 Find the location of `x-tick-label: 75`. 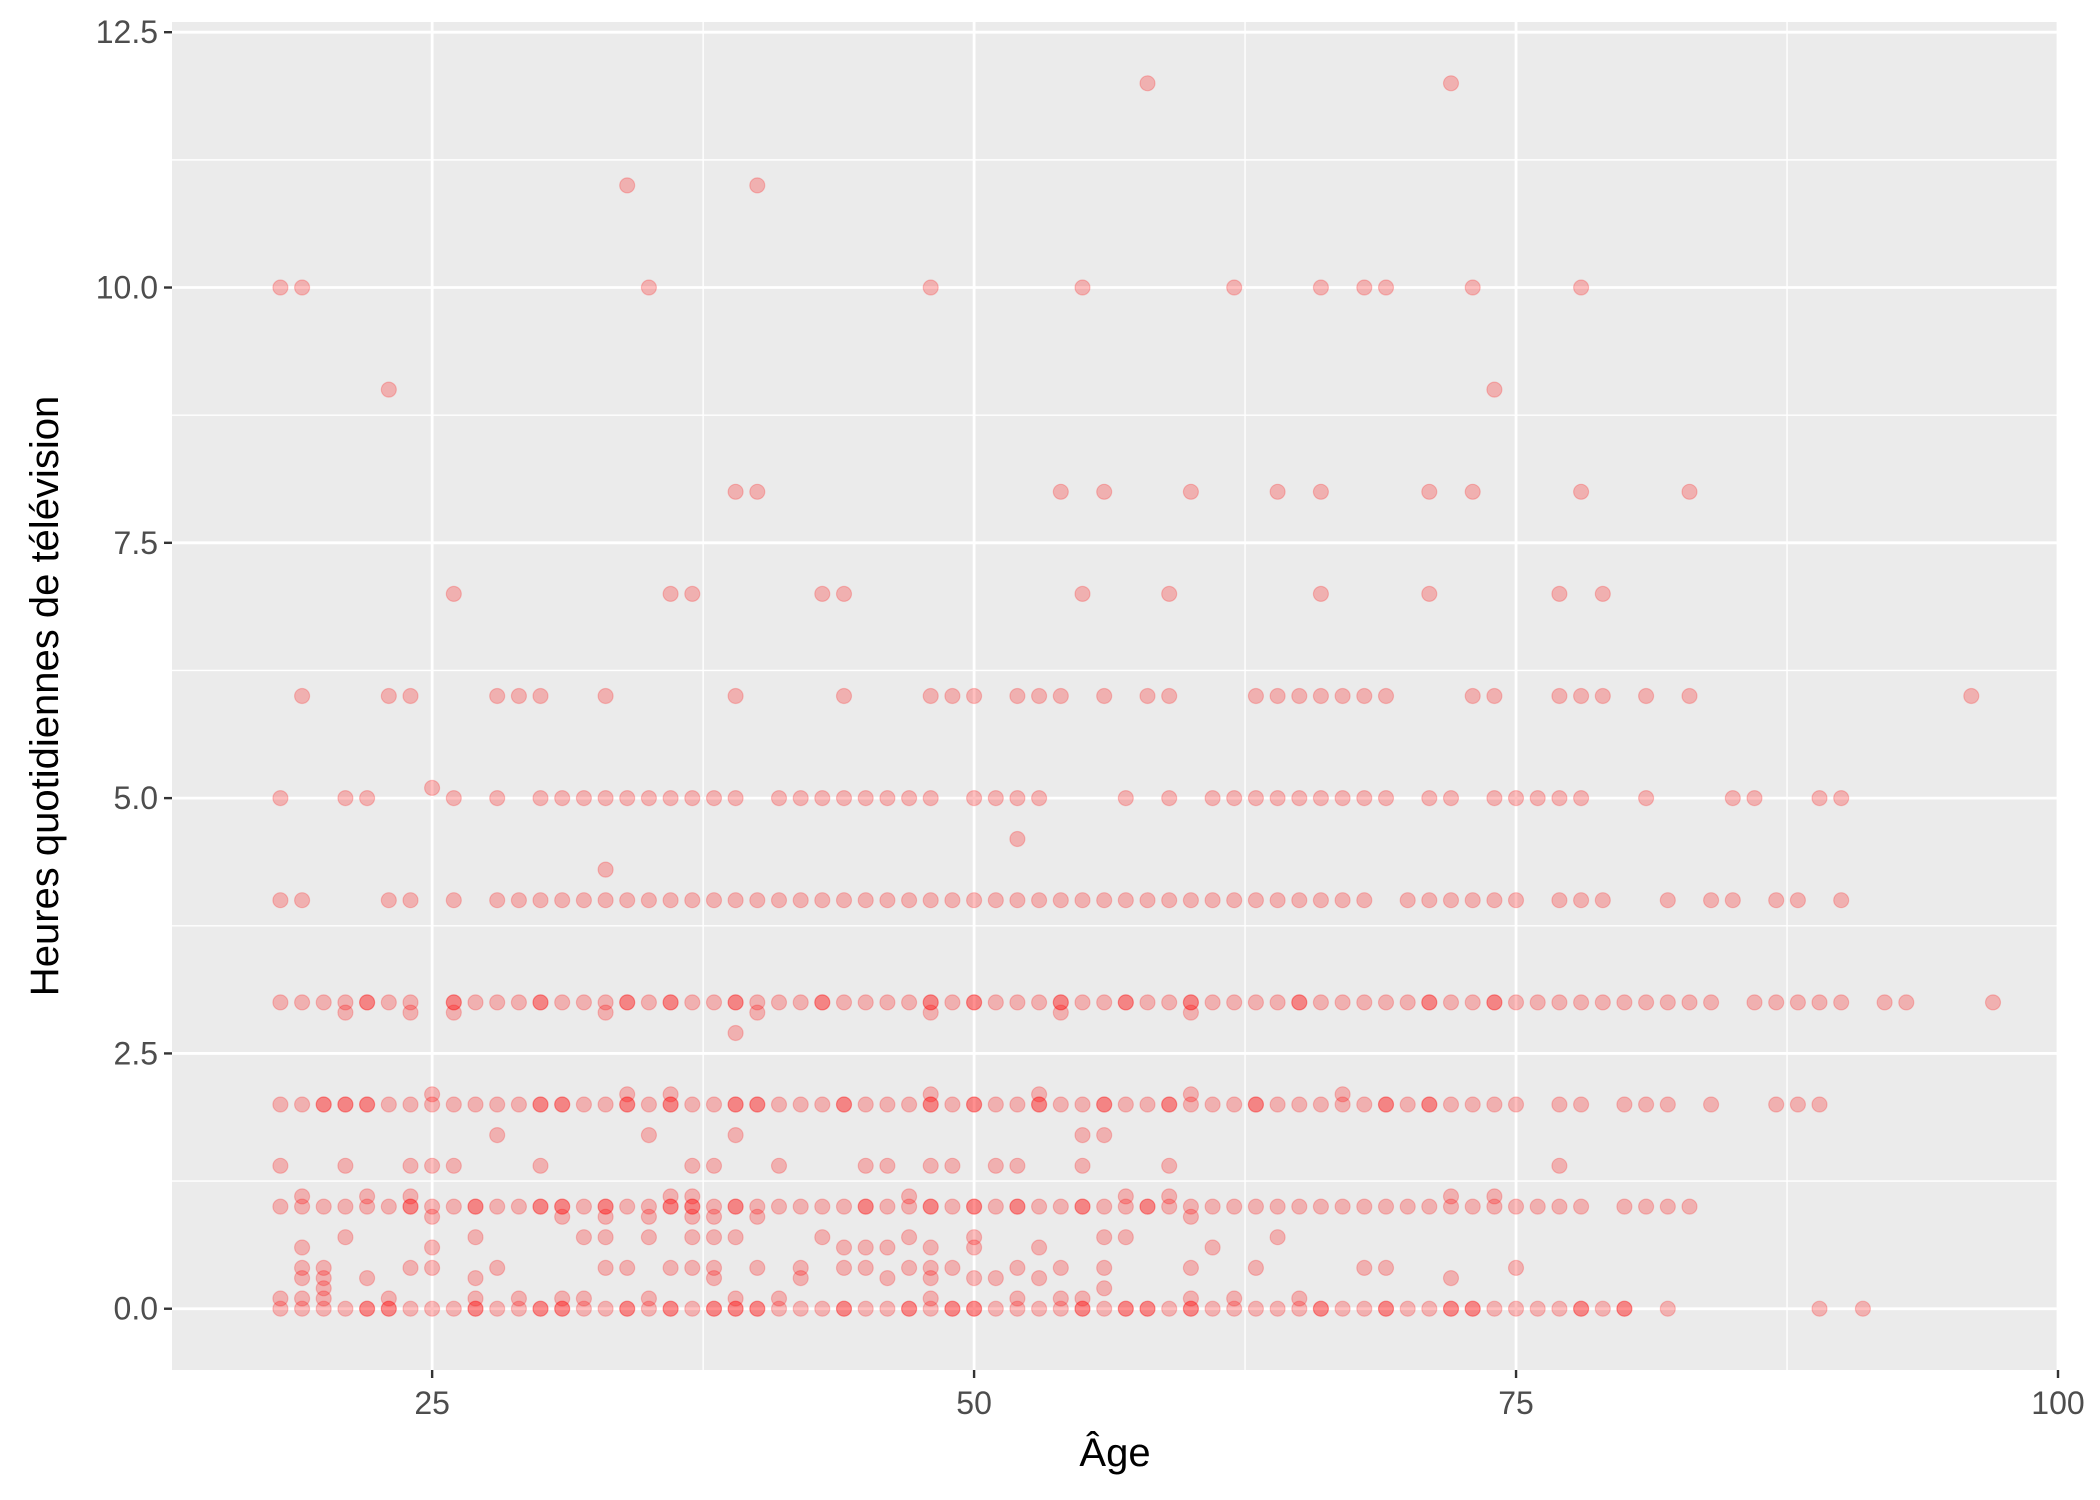

x-tick-label: 75 is located at coordinates (1516, 1403).